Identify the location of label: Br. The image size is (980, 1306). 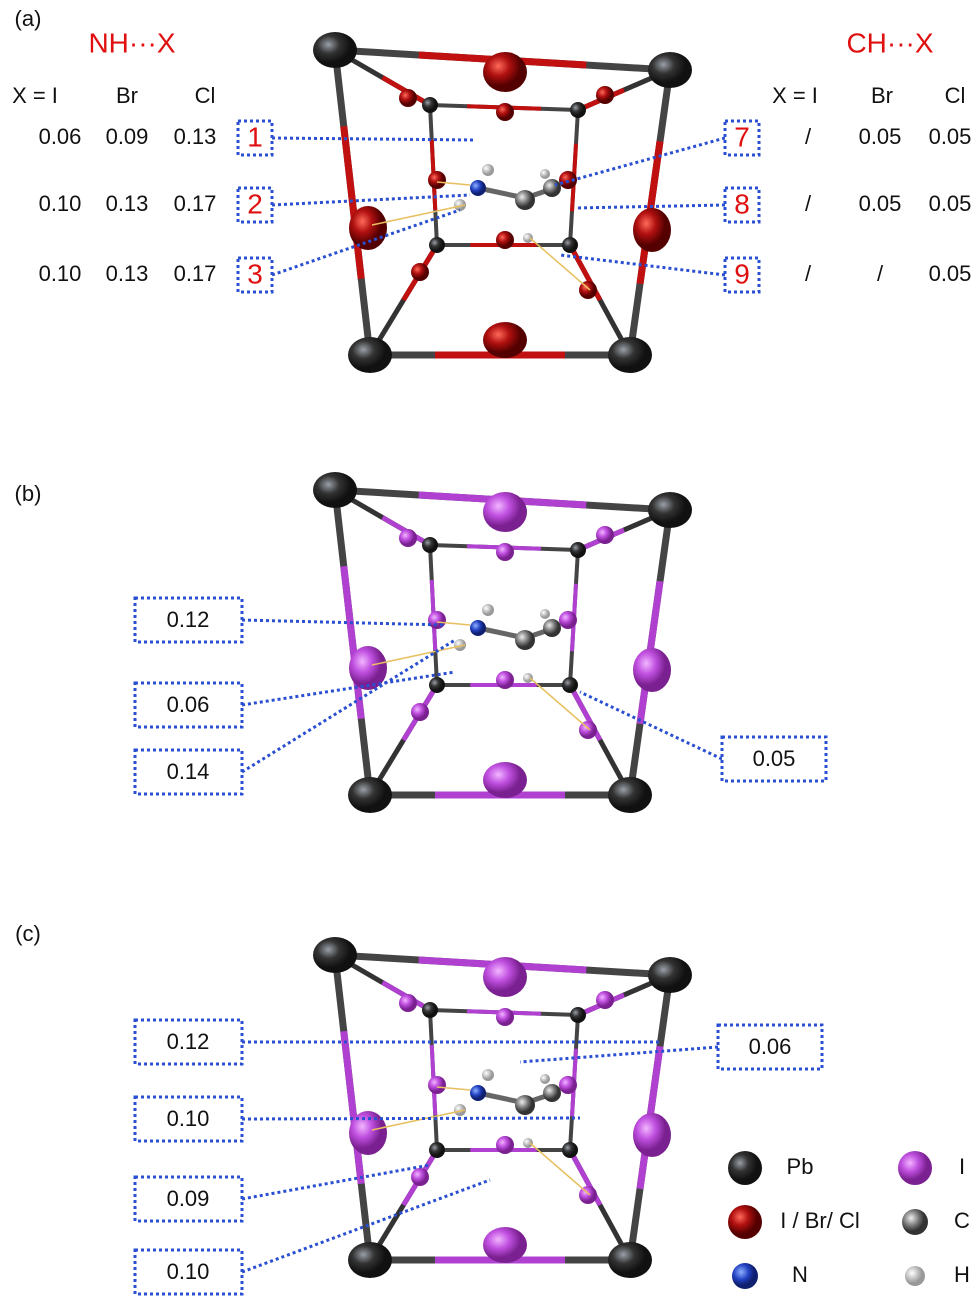
(127, 95).